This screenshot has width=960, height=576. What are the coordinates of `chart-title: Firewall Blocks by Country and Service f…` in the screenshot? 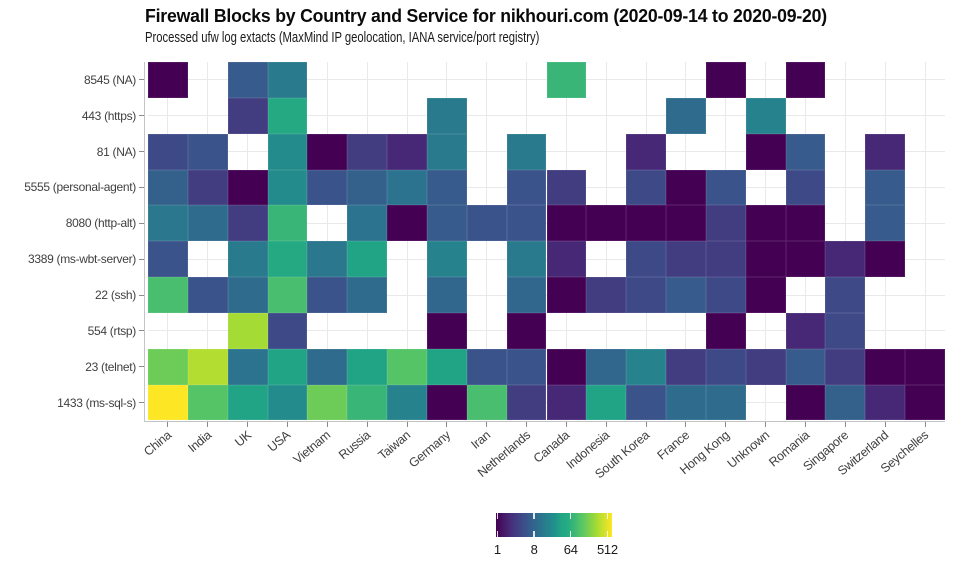 It's located at (486, 16).